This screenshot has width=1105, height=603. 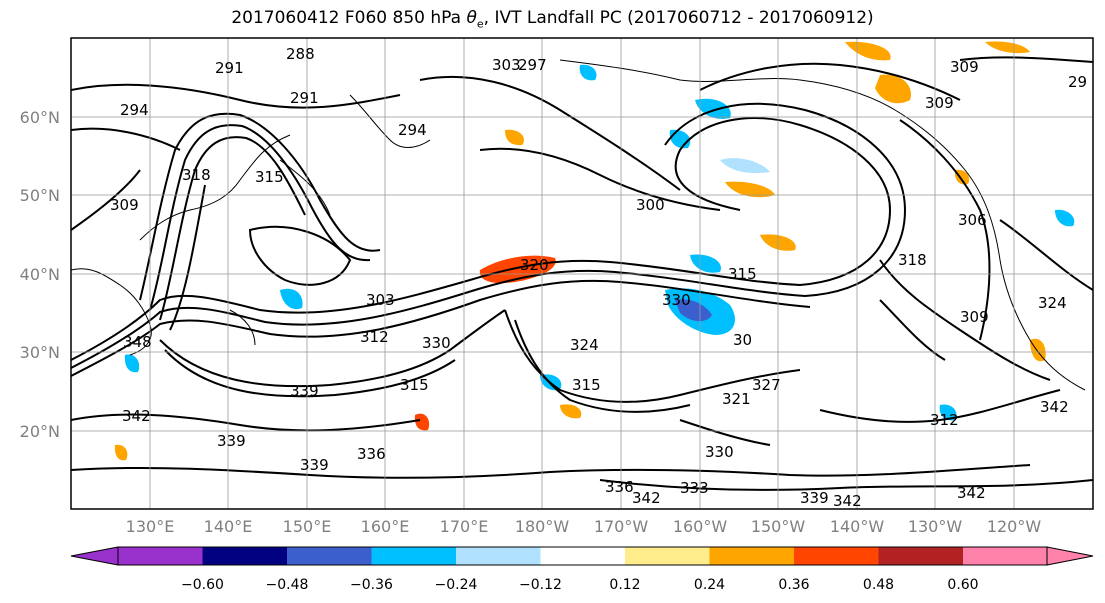 I want to click on lon-tick-label: 160°E, so click(x=385, y=526).